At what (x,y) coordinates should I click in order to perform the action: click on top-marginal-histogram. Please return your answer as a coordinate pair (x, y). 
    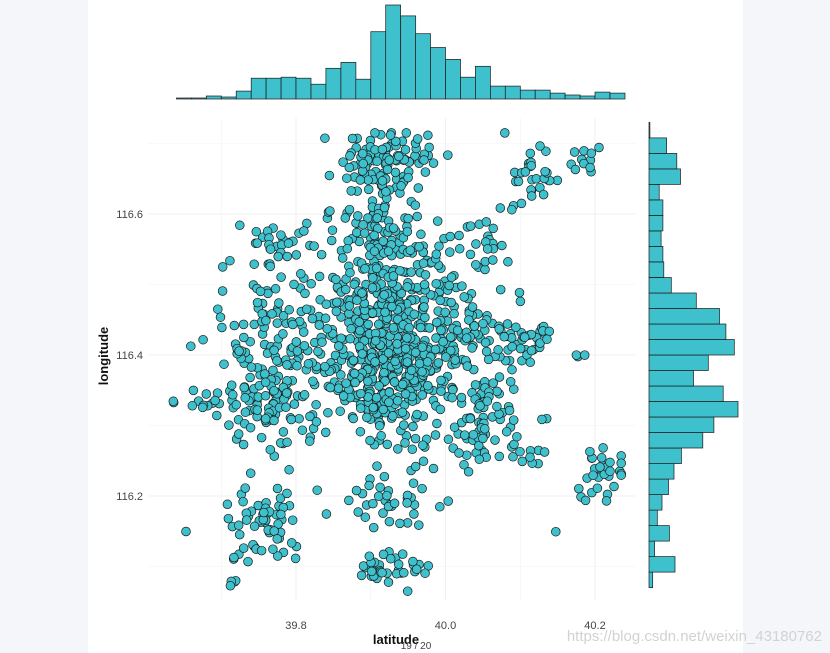
    Looking at the image, I should click on (401, 52).